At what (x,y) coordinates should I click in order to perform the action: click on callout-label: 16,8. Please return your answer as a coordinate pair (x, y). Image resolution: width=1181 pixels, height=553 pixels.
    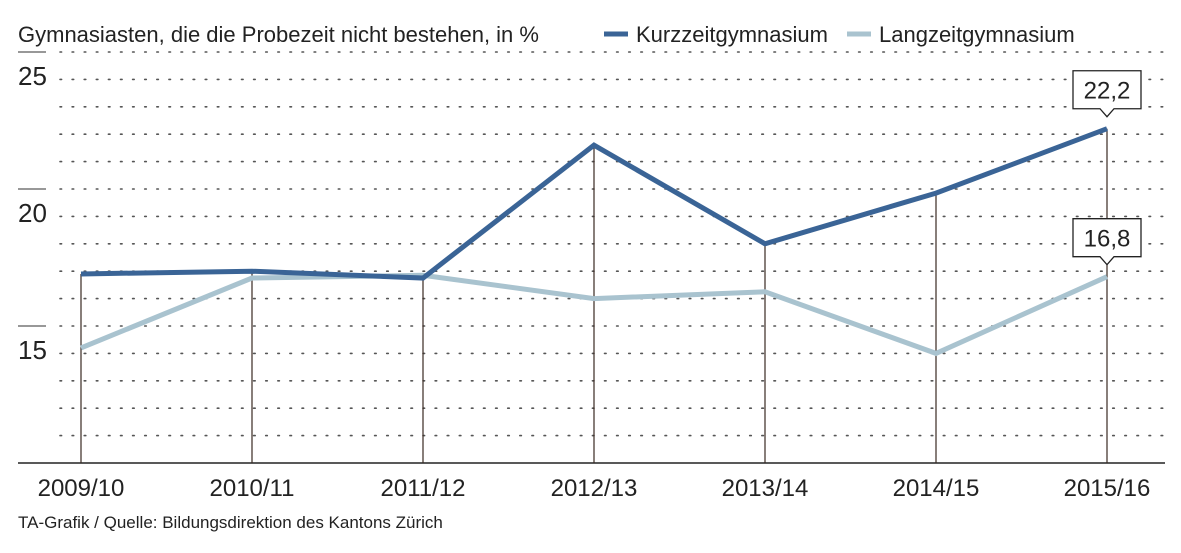
    Looking at the image, I should click on (1107, 239).